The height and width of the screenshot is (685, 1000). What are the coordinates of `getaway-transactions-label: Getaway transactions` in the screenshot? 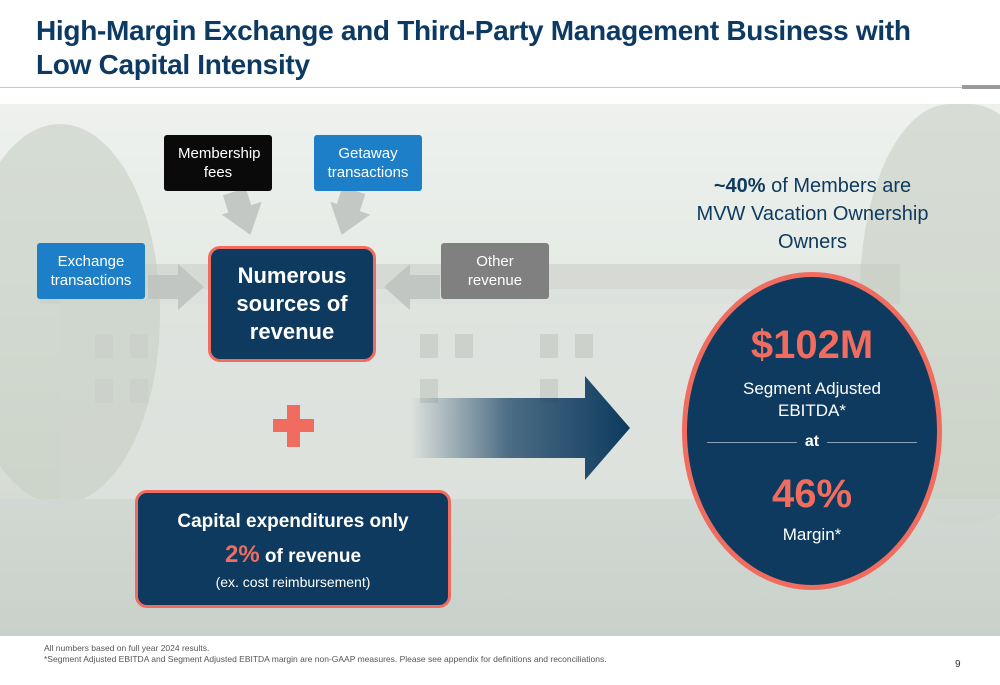 It's located at (368, 163).